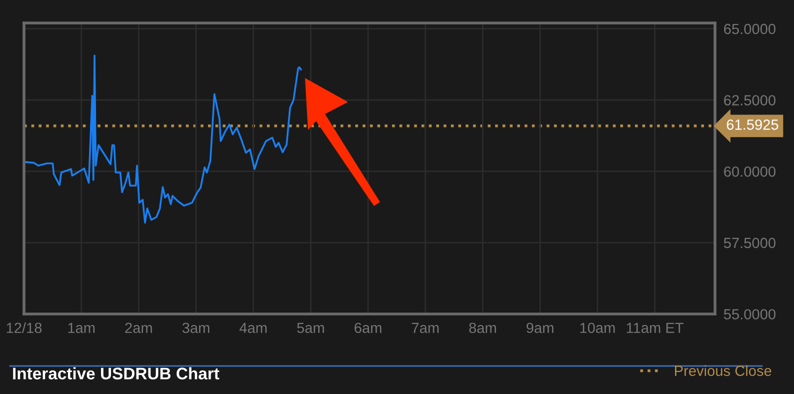 The width and height of the screenshot is (794, 394). Describe the element at coordinates (752, 125) in the screenshot. I see `text: 61.5925` at that location.